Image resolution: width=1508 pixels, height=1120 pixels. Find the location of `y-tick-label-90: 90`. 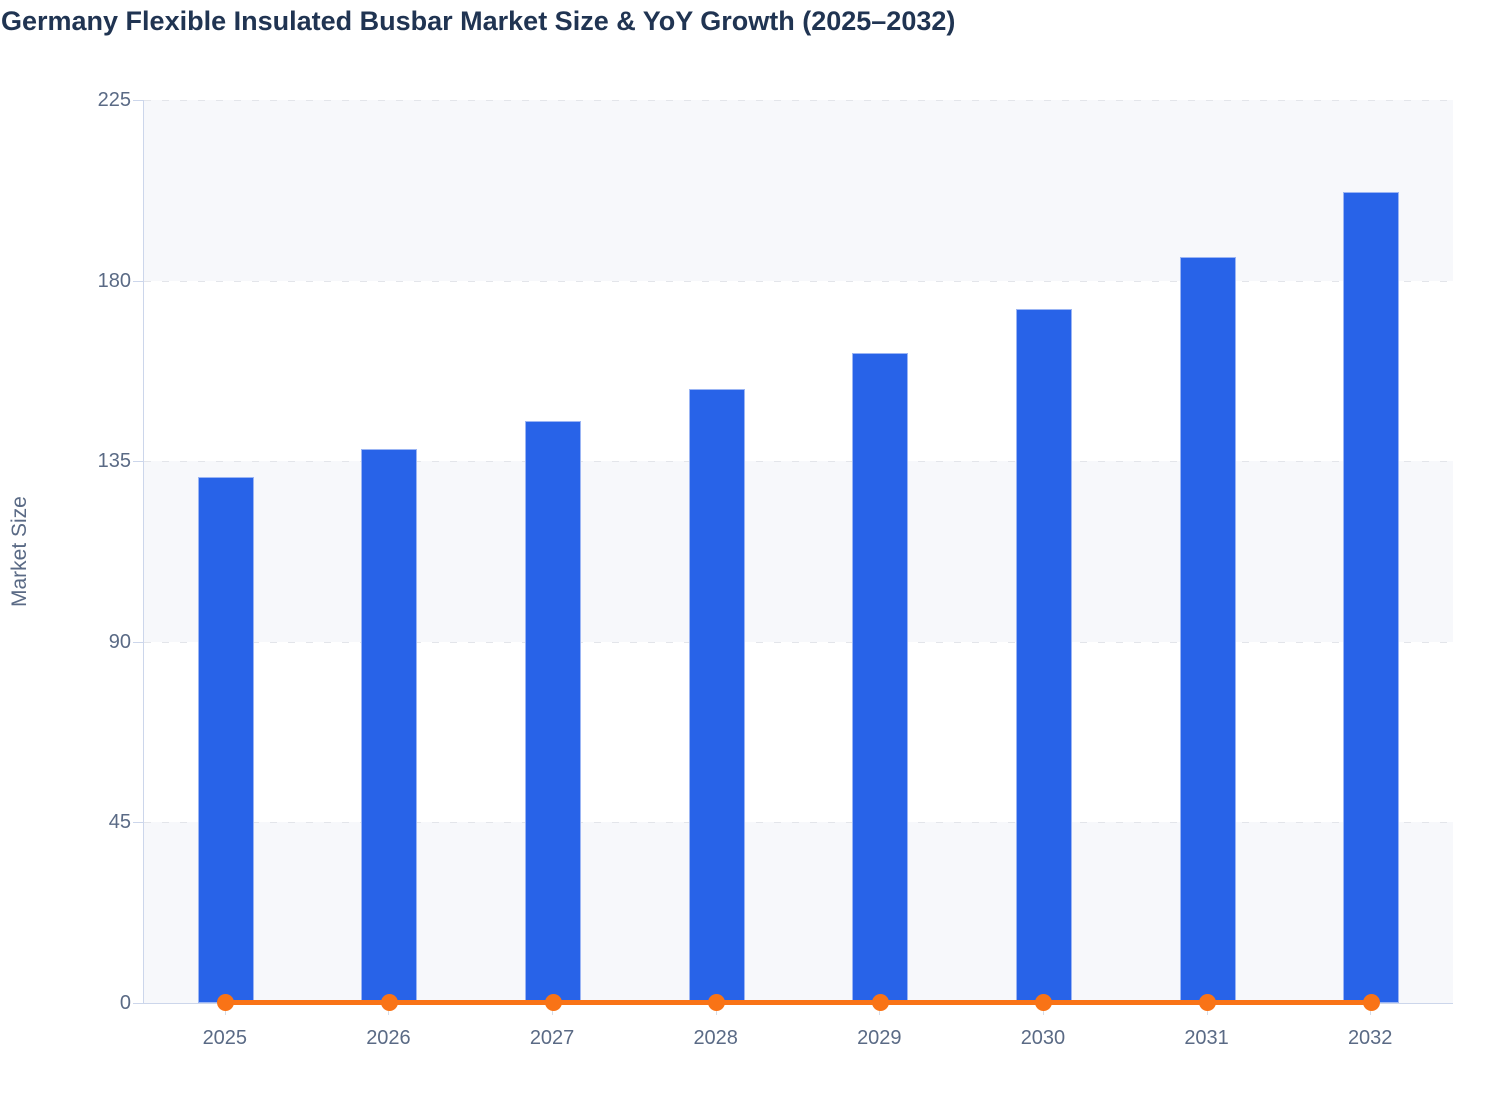

y-tick-label-90: 90 is located at coordinates (119, 641).